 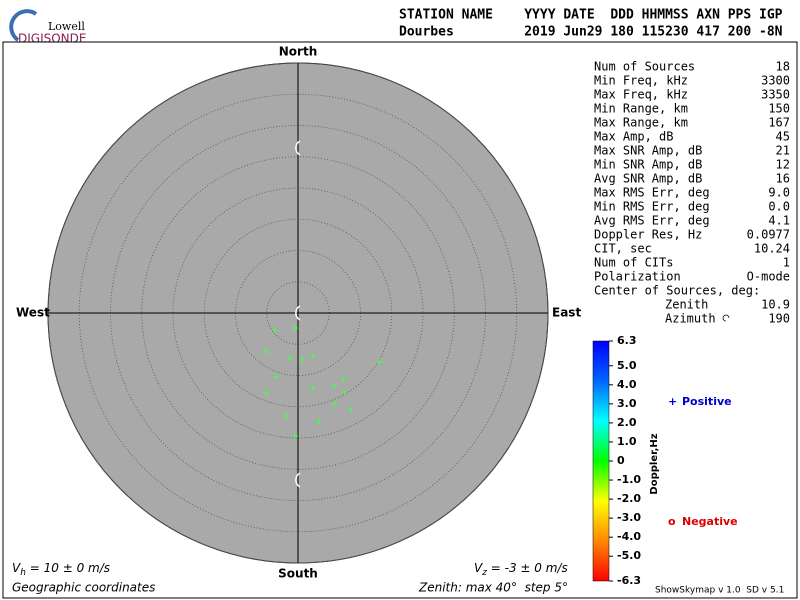 I want to click on stat-value: 167, so click(x=779, y=123).